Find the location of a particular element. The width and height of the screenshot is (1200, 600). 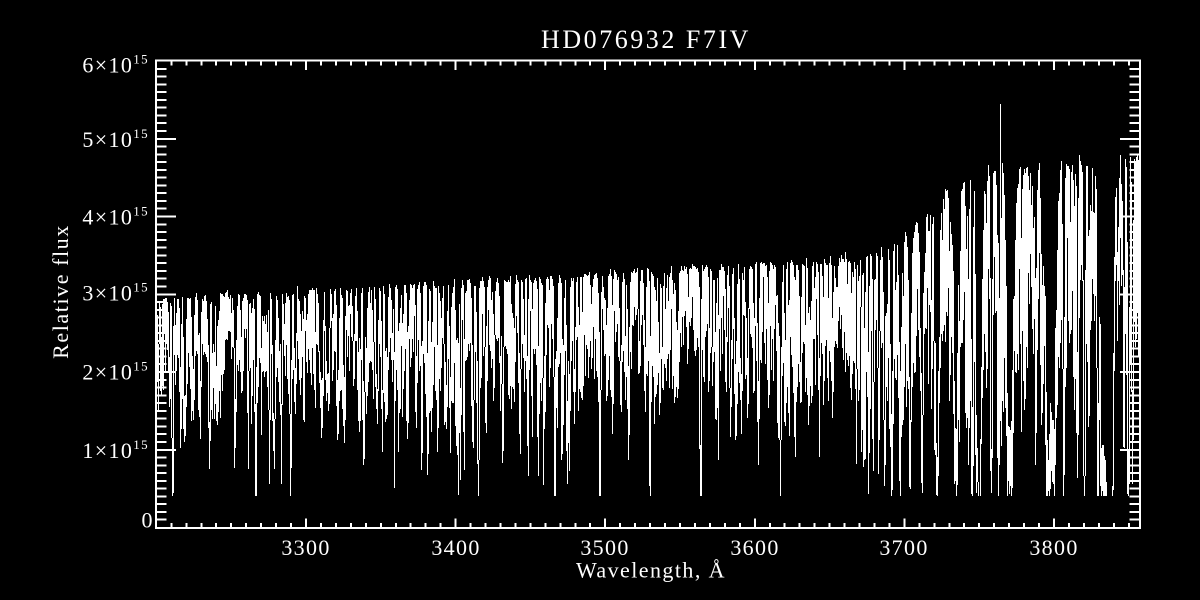

svg-text: 3600 is located at coordinates (754, 547).